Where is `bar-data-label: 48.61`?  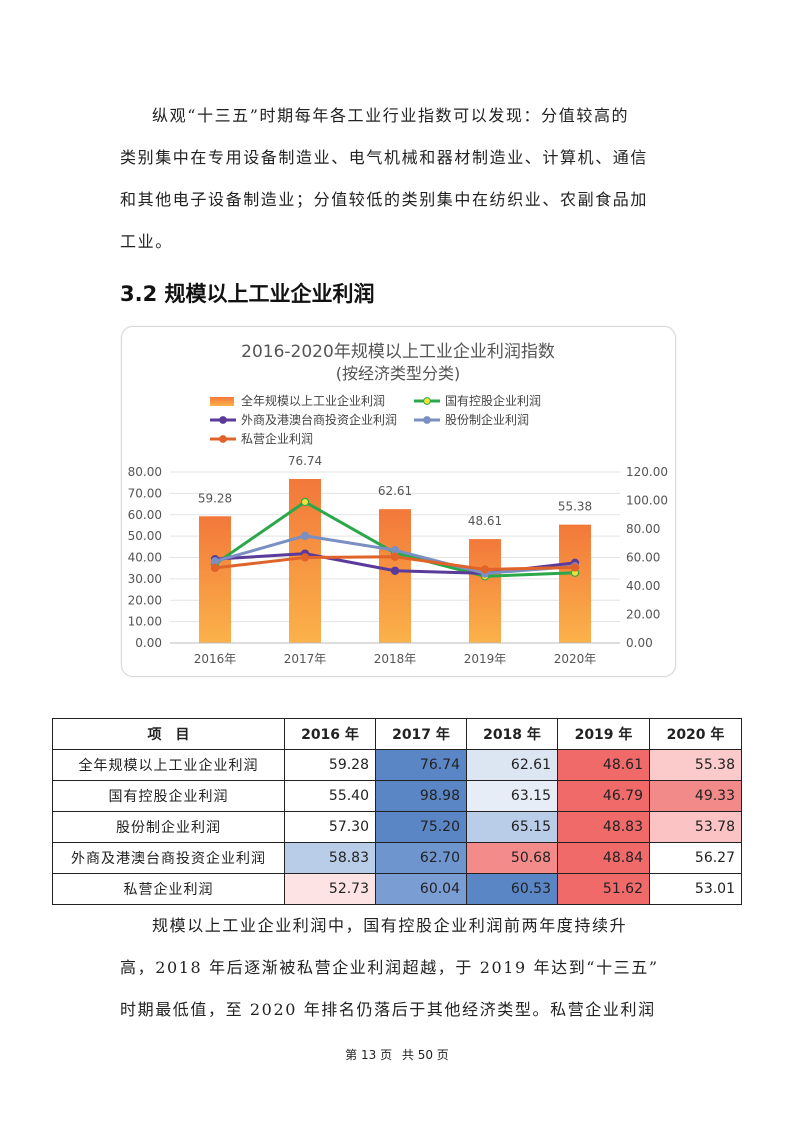 bar-data-label: 48.61 is located at coordinates (485, 521).